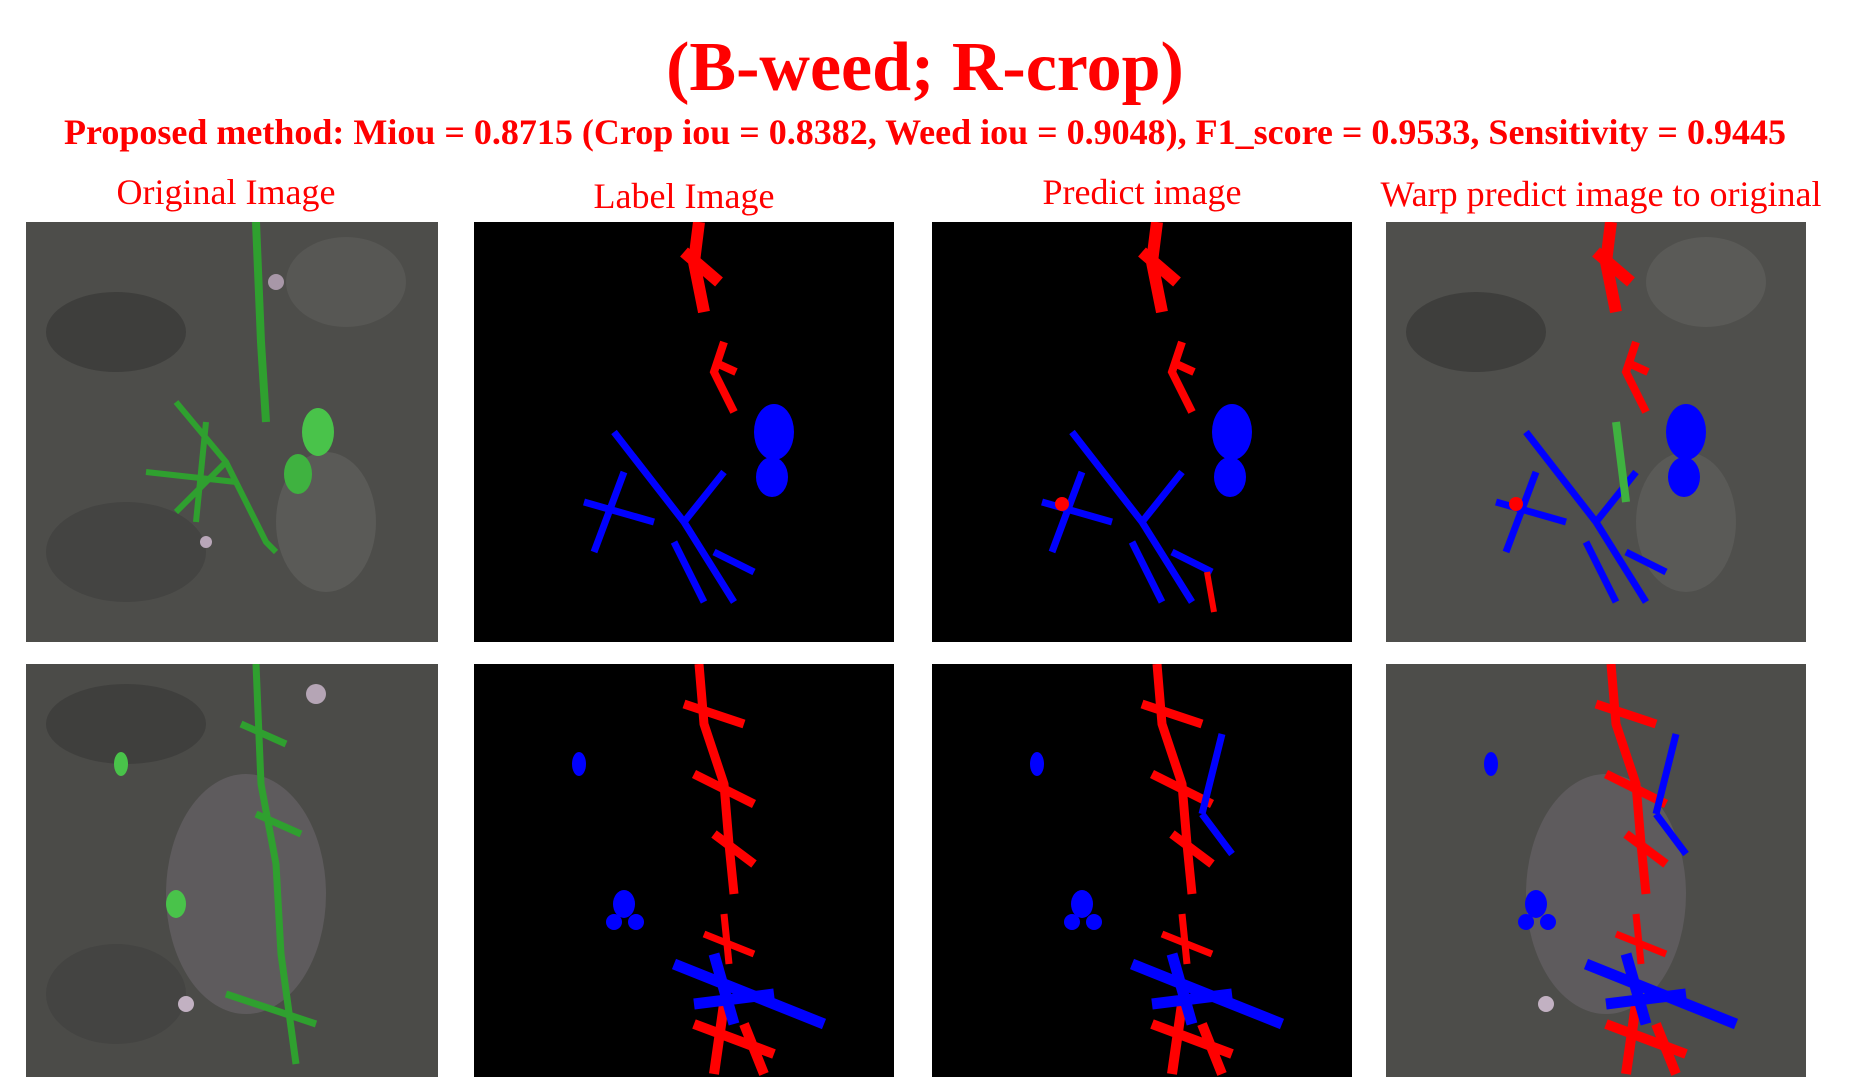 The height and width of the screenshot is (1077, 1850). Describe the element at coordinates (232, 432) in the screenshot. I see `original-image-row1` at that location.